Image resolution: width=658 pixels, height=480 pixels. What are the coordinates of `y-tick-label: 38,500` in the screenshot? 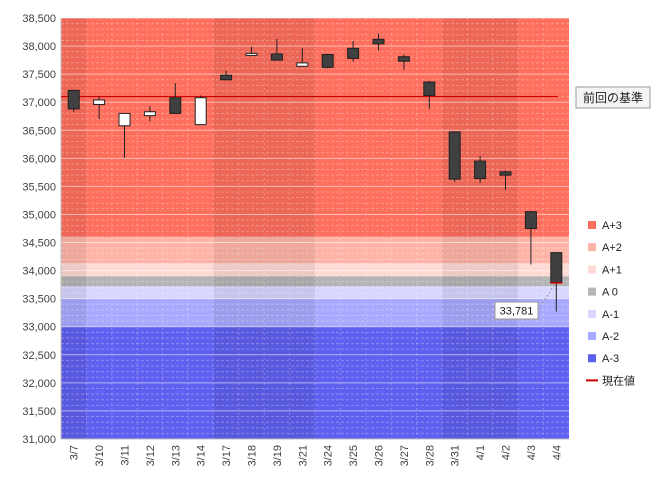 It's located at (39, 19).